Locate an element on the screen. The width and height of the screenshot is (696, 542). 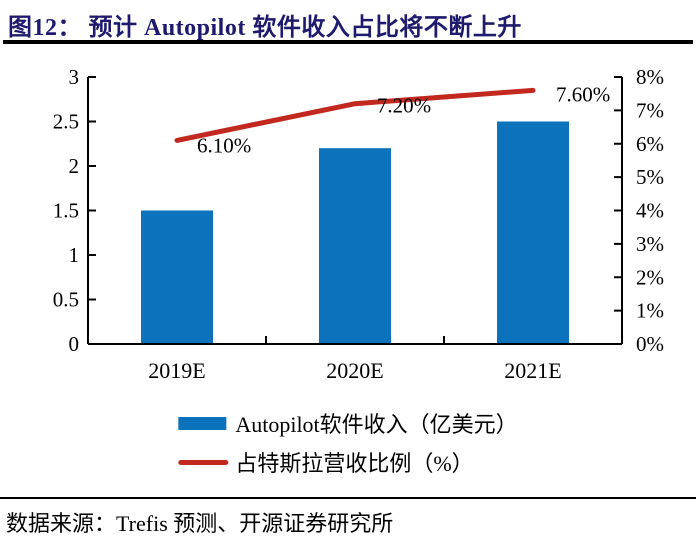
y-left-label: 1 is located at coordinates (74, 255).